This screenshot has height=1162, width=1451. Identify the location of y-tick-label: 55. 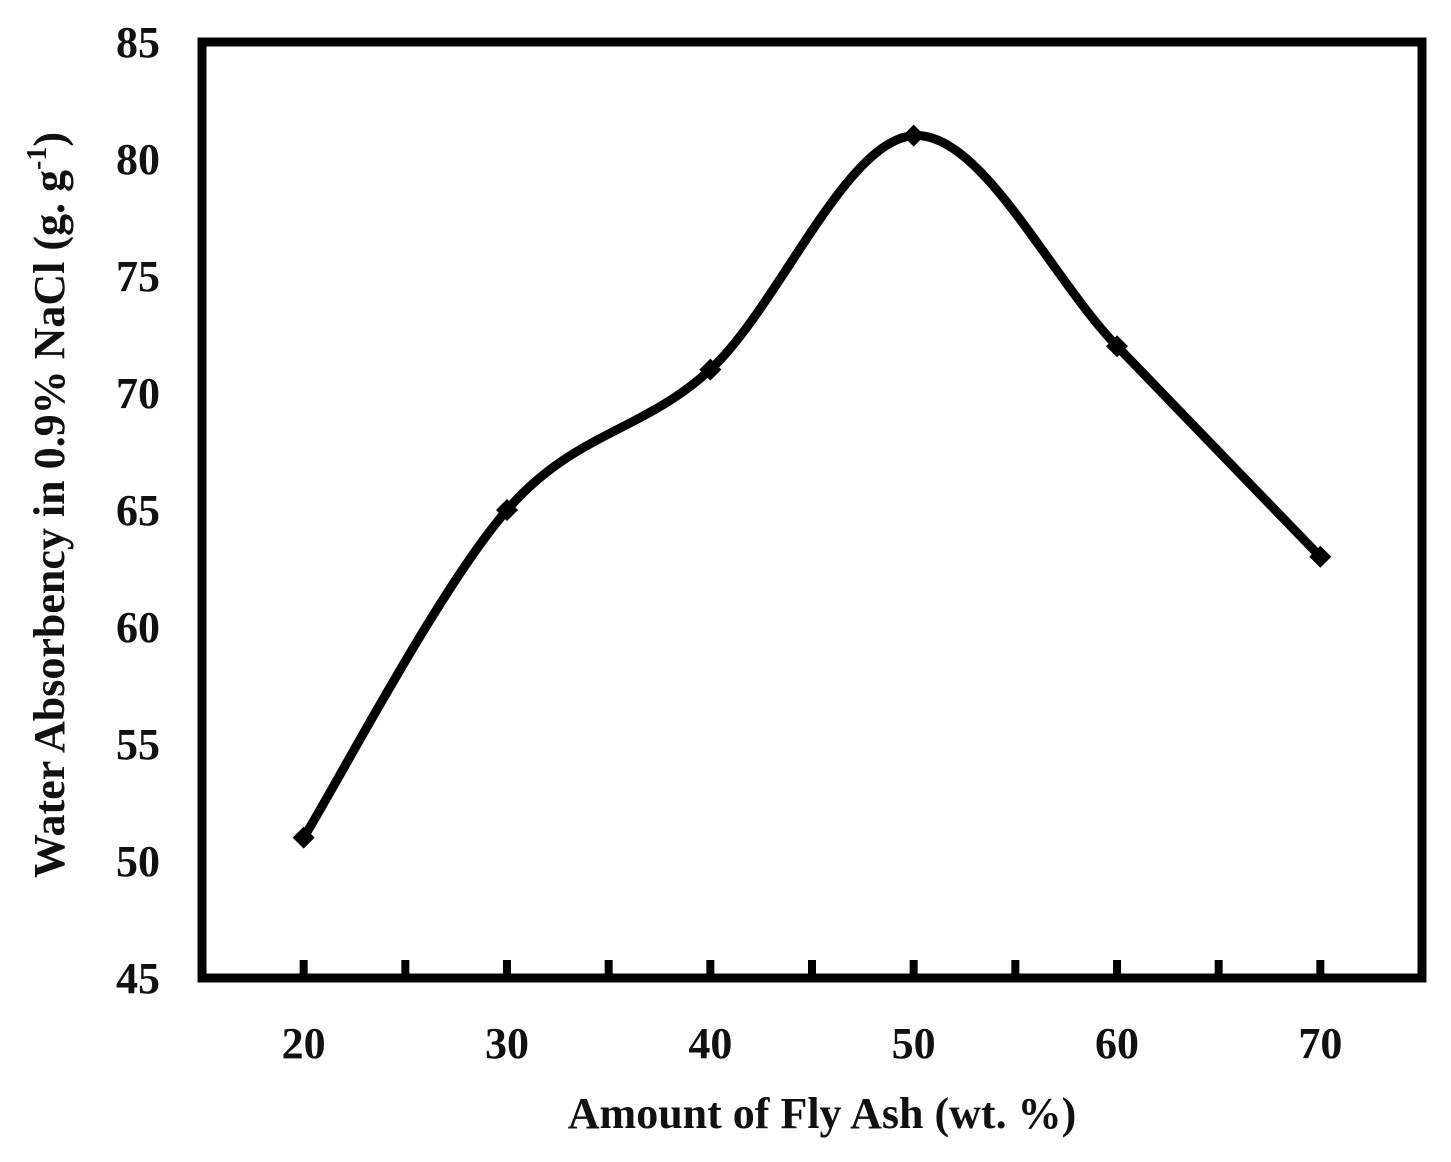
(138, 744).